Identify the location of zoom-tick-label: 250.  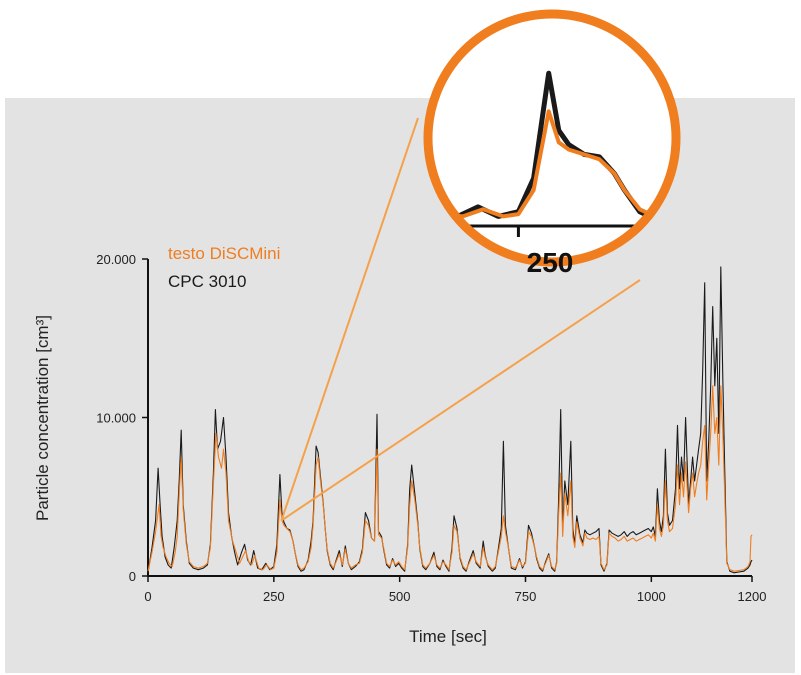
(550, 262).